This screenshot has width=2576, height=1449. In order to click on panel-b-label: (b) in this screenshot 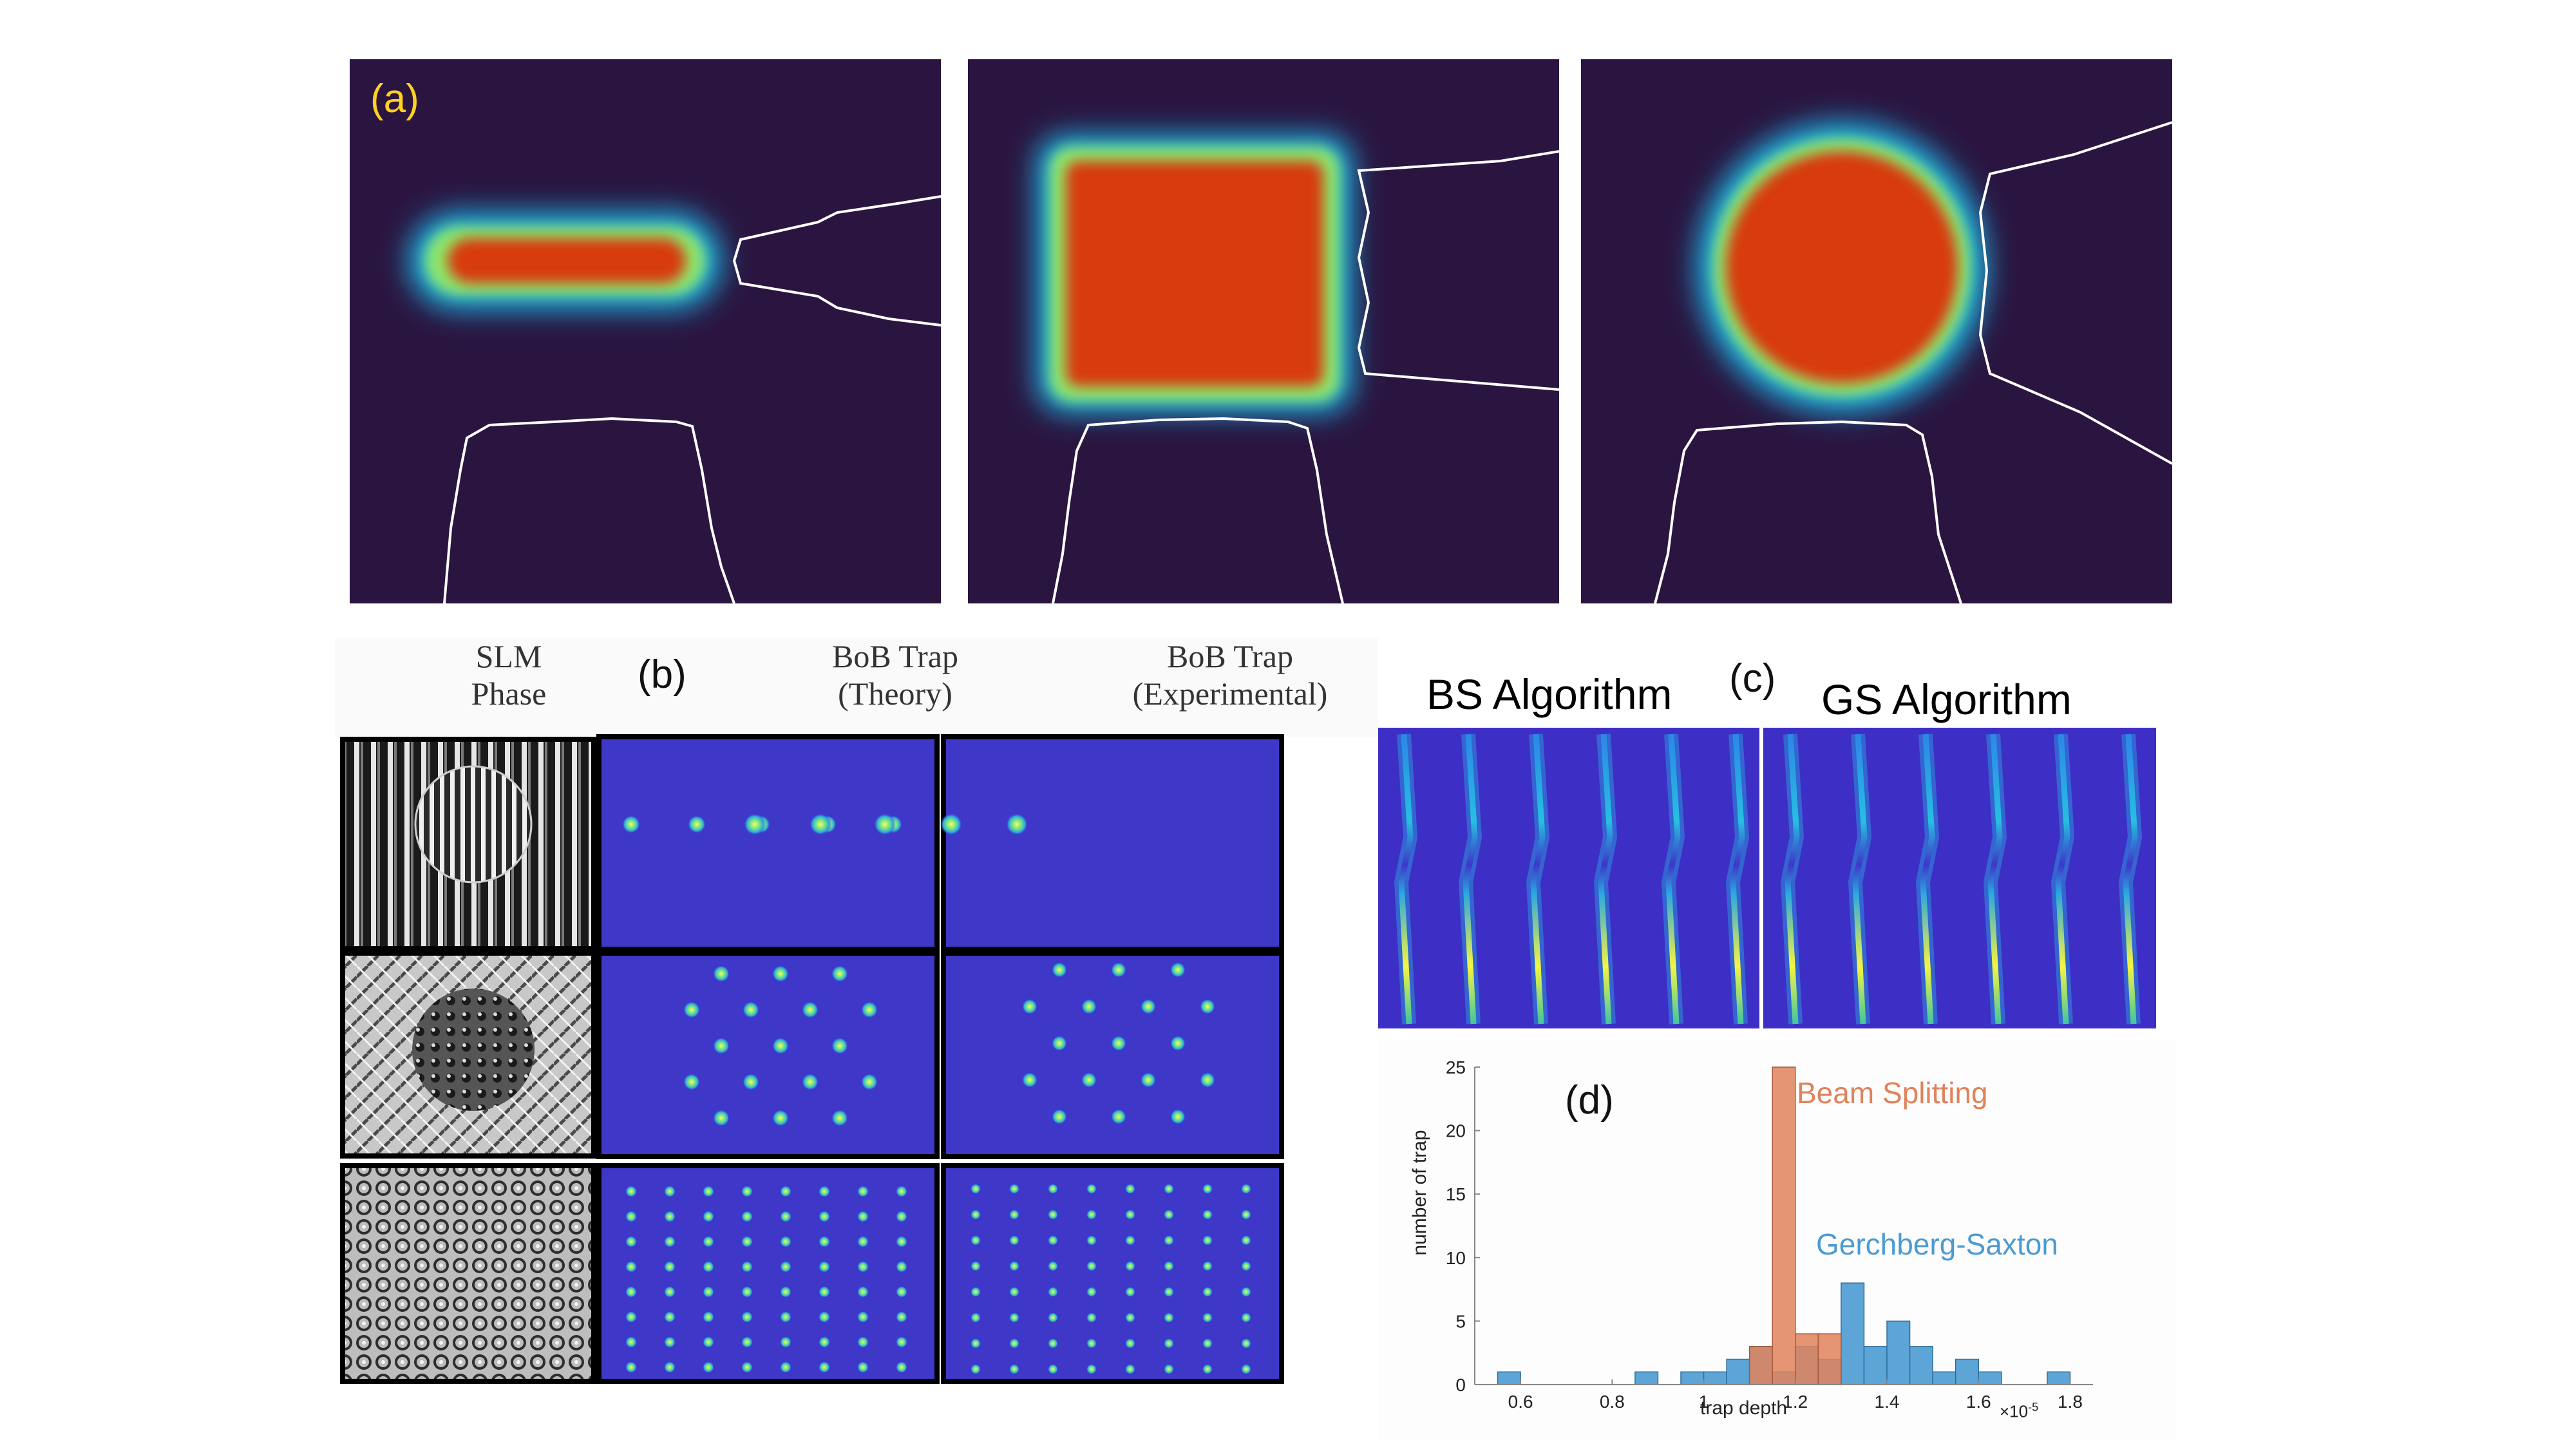, I will do `click(662, 675)`.